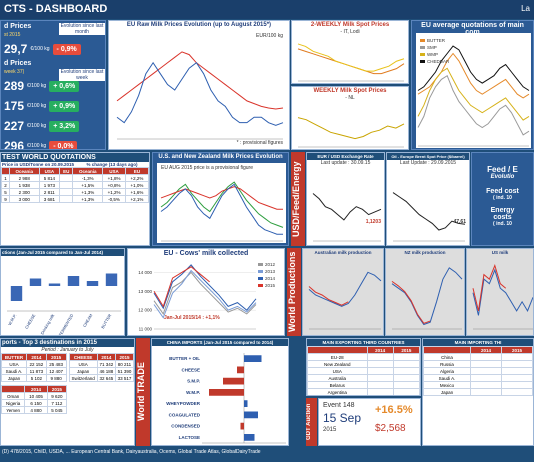 The height and width of the screenshot is (462, 534). I want to click on table-cell: Algeria, so click(447, 371).